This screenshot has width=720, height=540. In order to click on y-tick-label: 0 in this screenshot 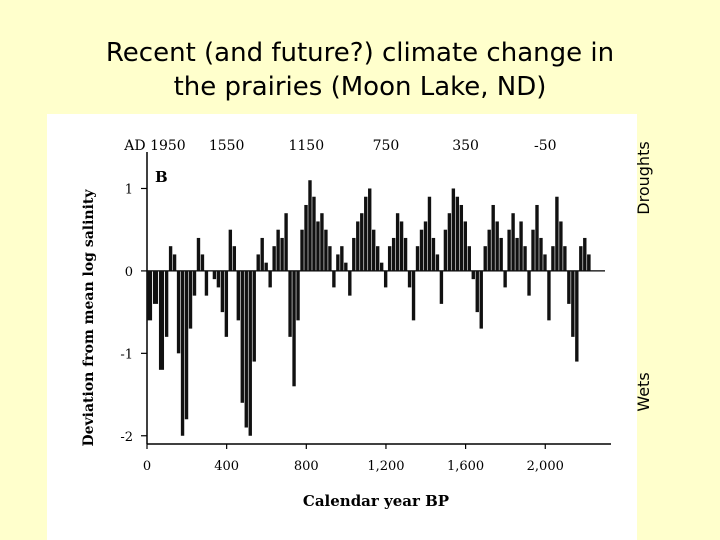, I will do `click(129, 272)`.